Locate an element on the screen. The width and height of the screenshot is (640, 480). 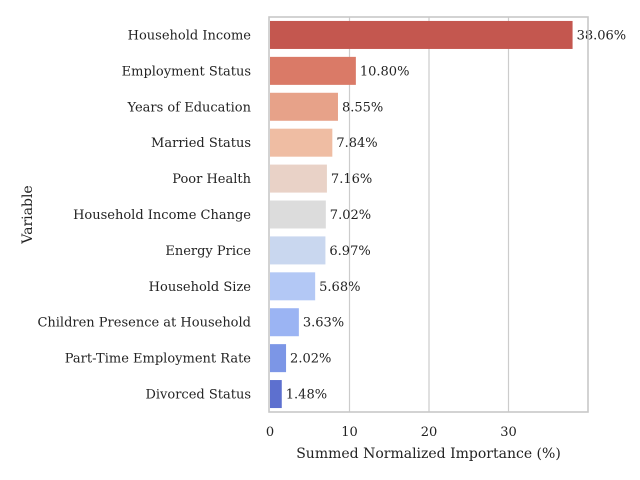
data-label: 10.80% is located at coordinates (385, 71).